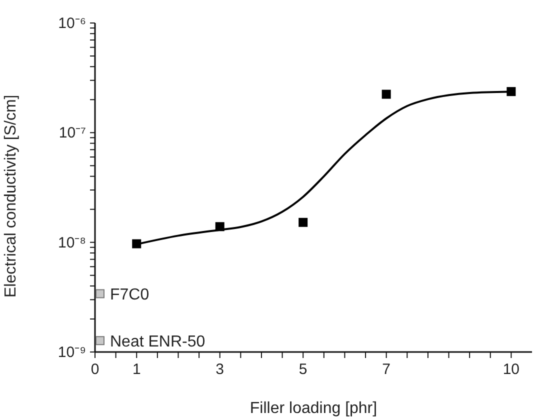 This screenshot has height=419, width=533. Describe the element at coordinates (136, 369) in the screenshot. I see `x-tick-label: 1` at that location.